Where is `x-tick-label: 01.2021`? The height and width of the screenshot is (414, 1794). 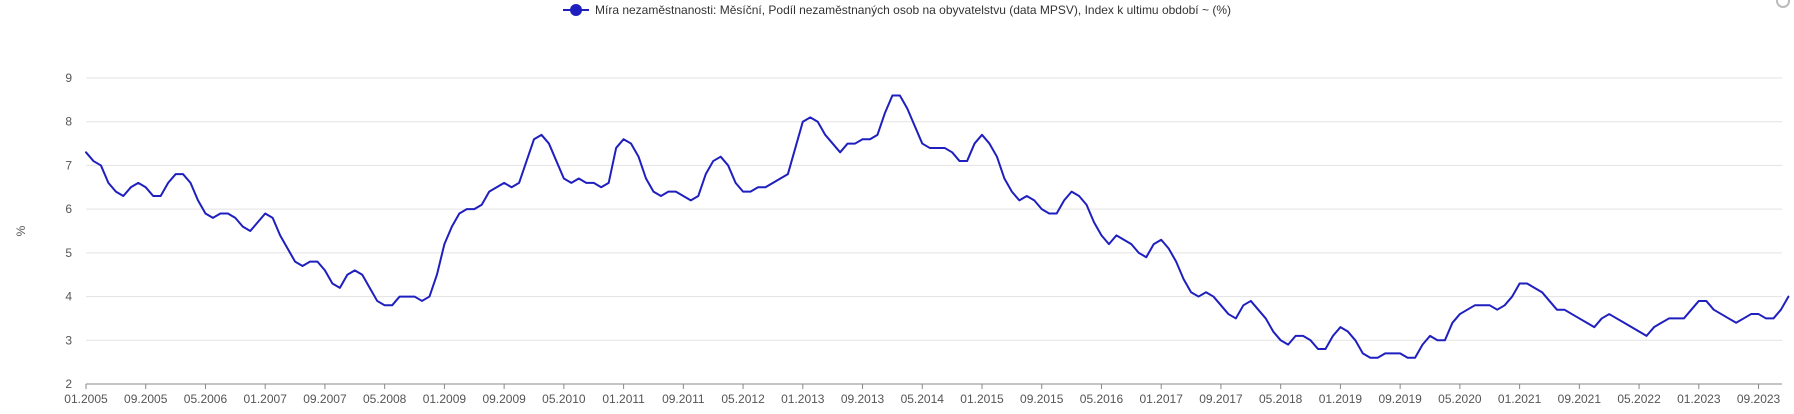
x-tick-label: 01.2021 is located at coordinates (1520, 399).